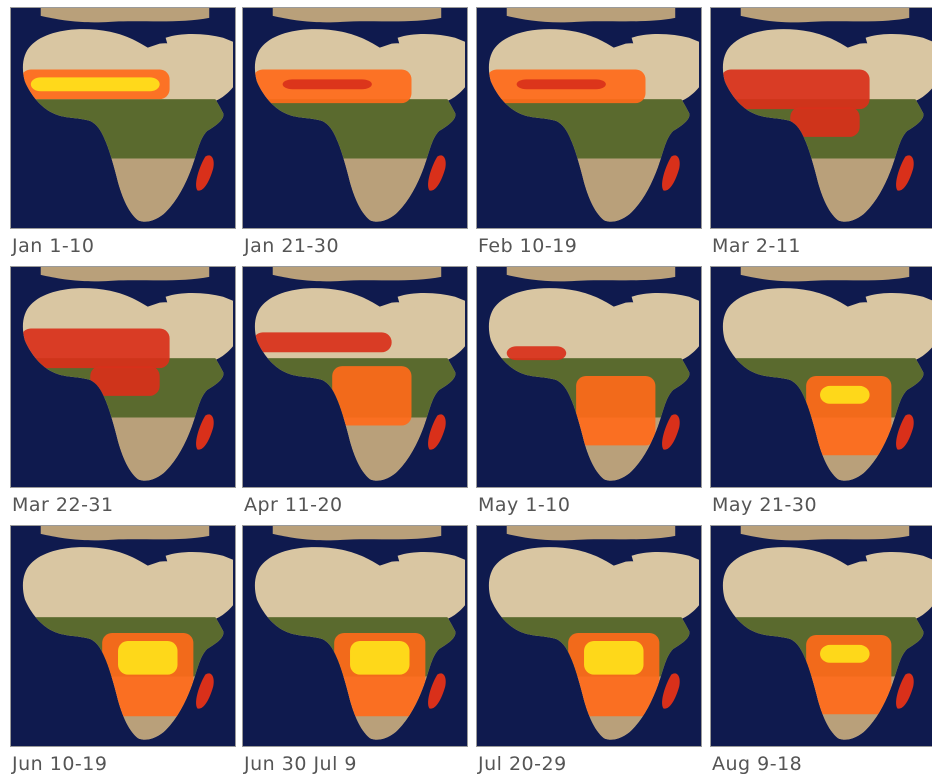 Image resolution: width=932 pixels, height=780 pixels. I want to click on date-label: Jun 10-19, so click(60, 764).